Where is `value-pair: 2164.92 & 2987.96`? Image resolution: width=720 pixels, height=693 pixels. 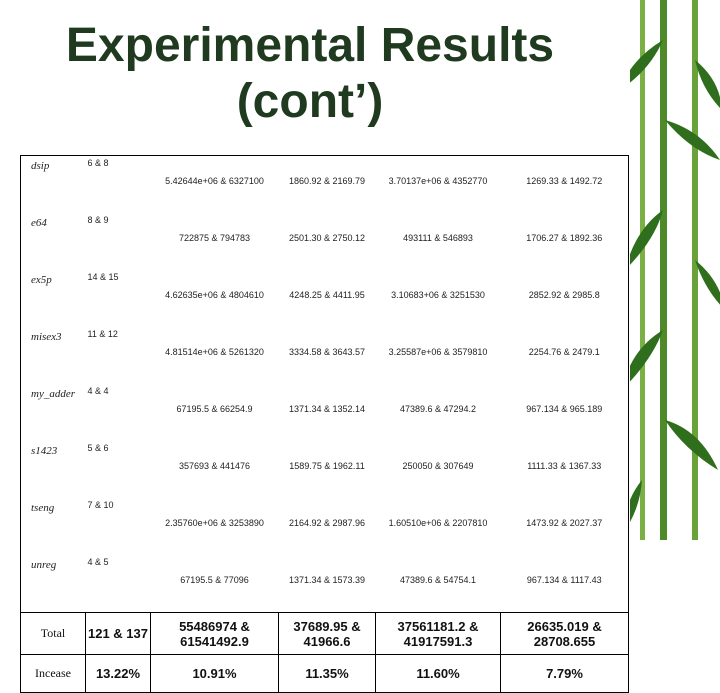 value-pair: 2164.92 & 2987.96 is located at coordinates (327, 523).